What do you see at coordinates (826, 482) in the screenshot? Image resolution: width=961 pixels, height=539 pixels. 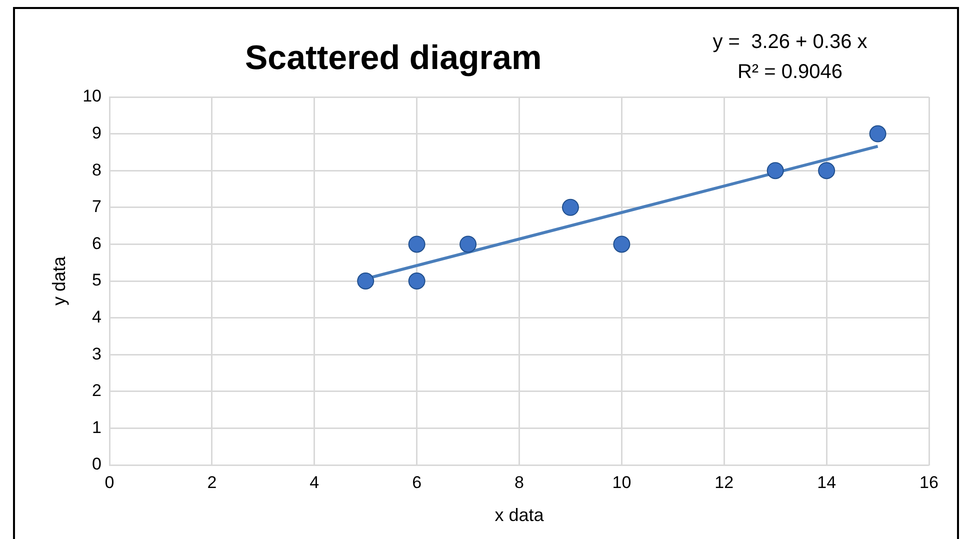 I see `x-tick-label: 14` at bounding box center [826, 482].